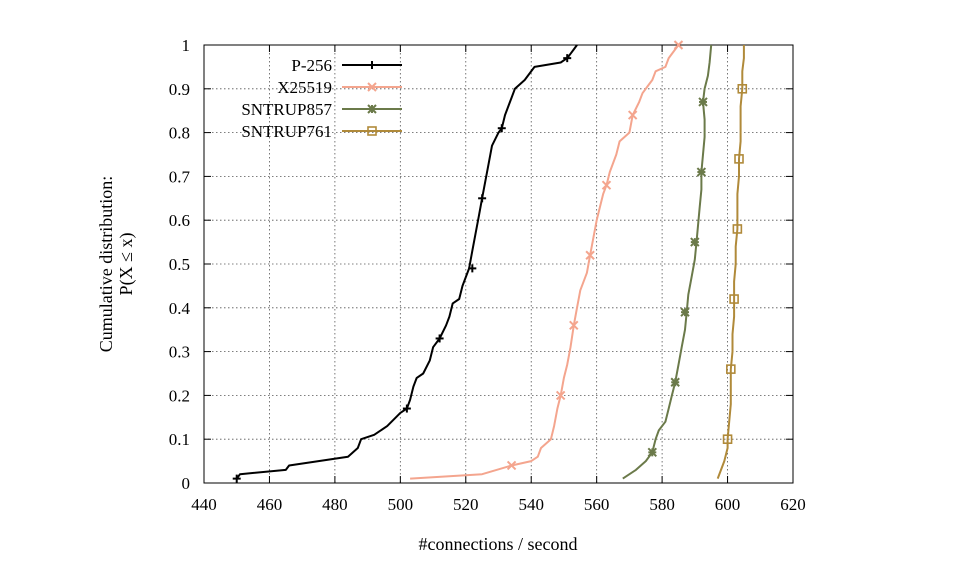 The height and width of the screenshot is (586, 974). I want to click on x-tick-label: 460, so click(270, 504).